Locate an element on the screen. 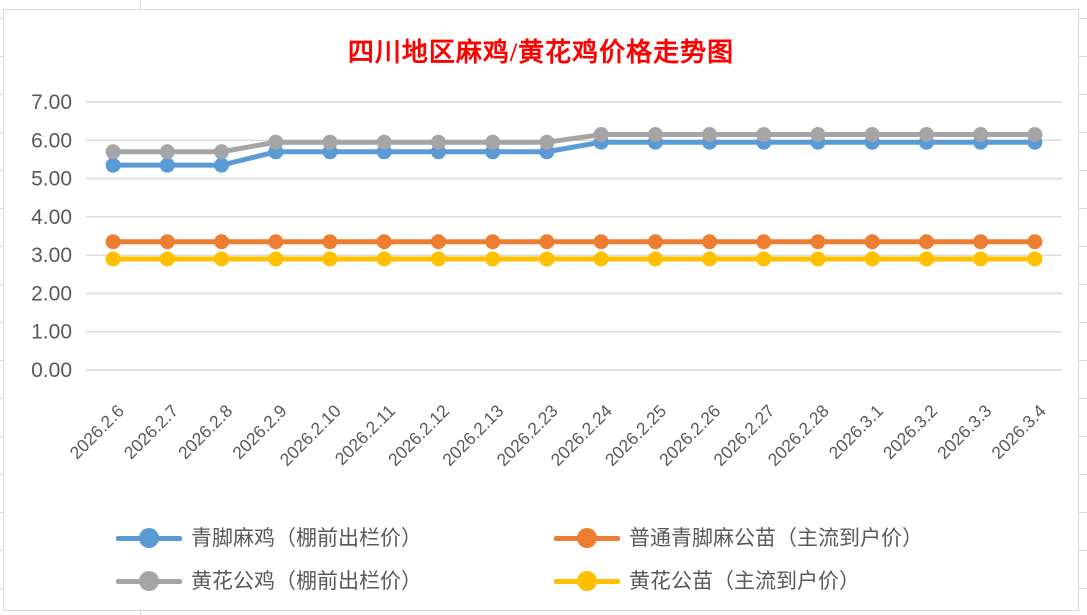 The image size is (1087, 615). y-axis-tick-label: 2.00 is located at coordinates (51, 293).